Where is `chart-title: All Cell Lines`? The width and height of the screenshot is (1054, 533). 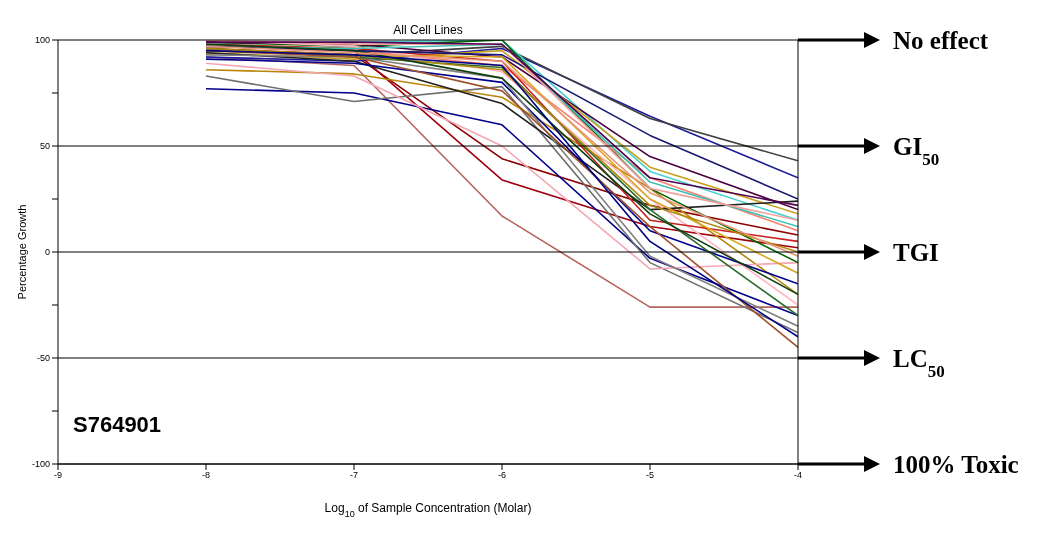 chart-title: All Cell Lines is located at coordinates (428, 30).